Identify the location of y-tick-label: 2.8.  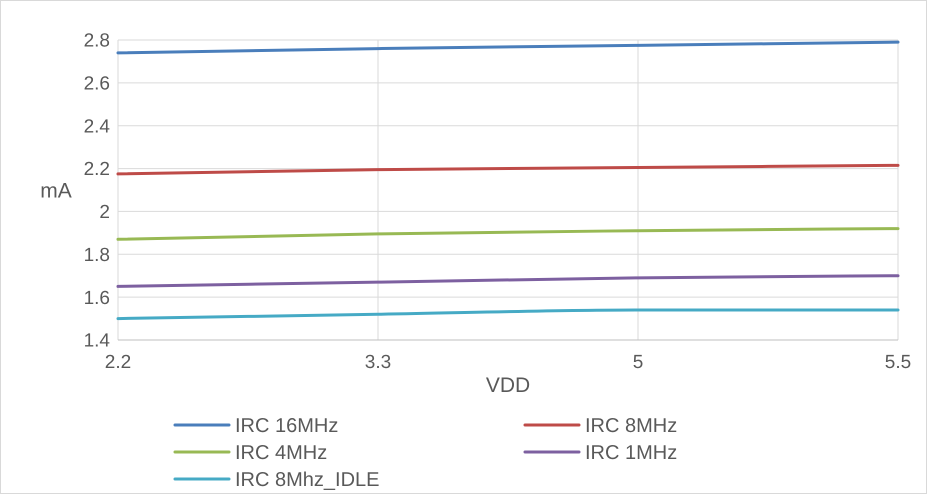
(97, 41).